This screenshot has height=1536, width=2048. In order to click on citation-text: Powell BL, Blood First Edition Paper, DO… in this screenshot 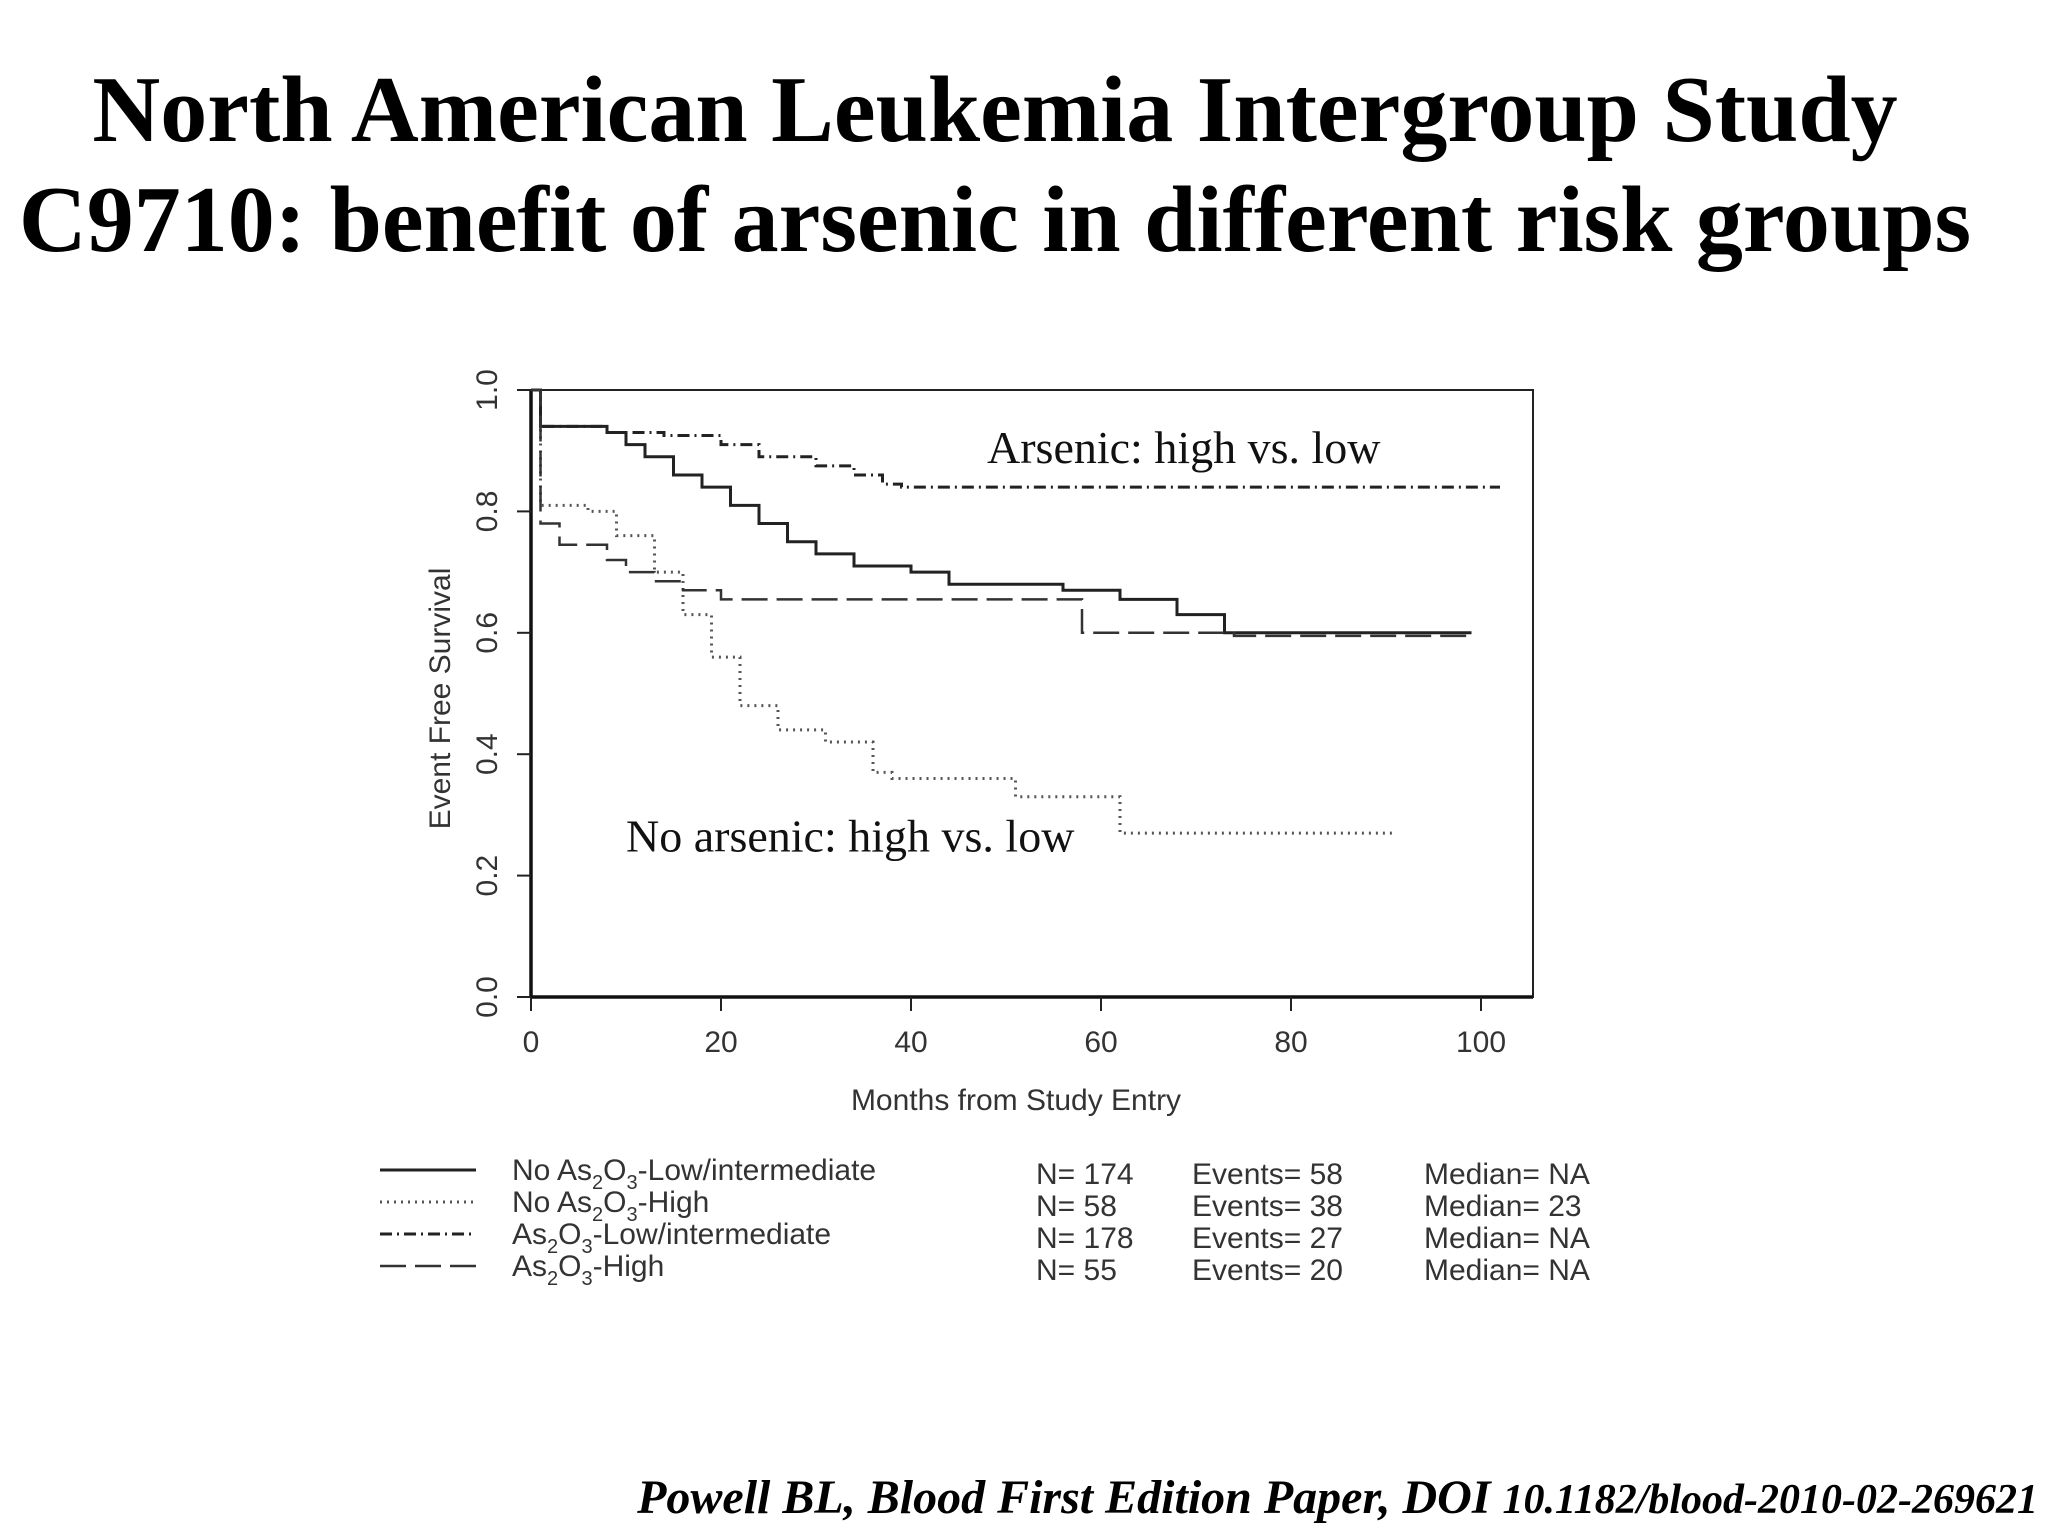, I will do `click(1070, 1497)`.